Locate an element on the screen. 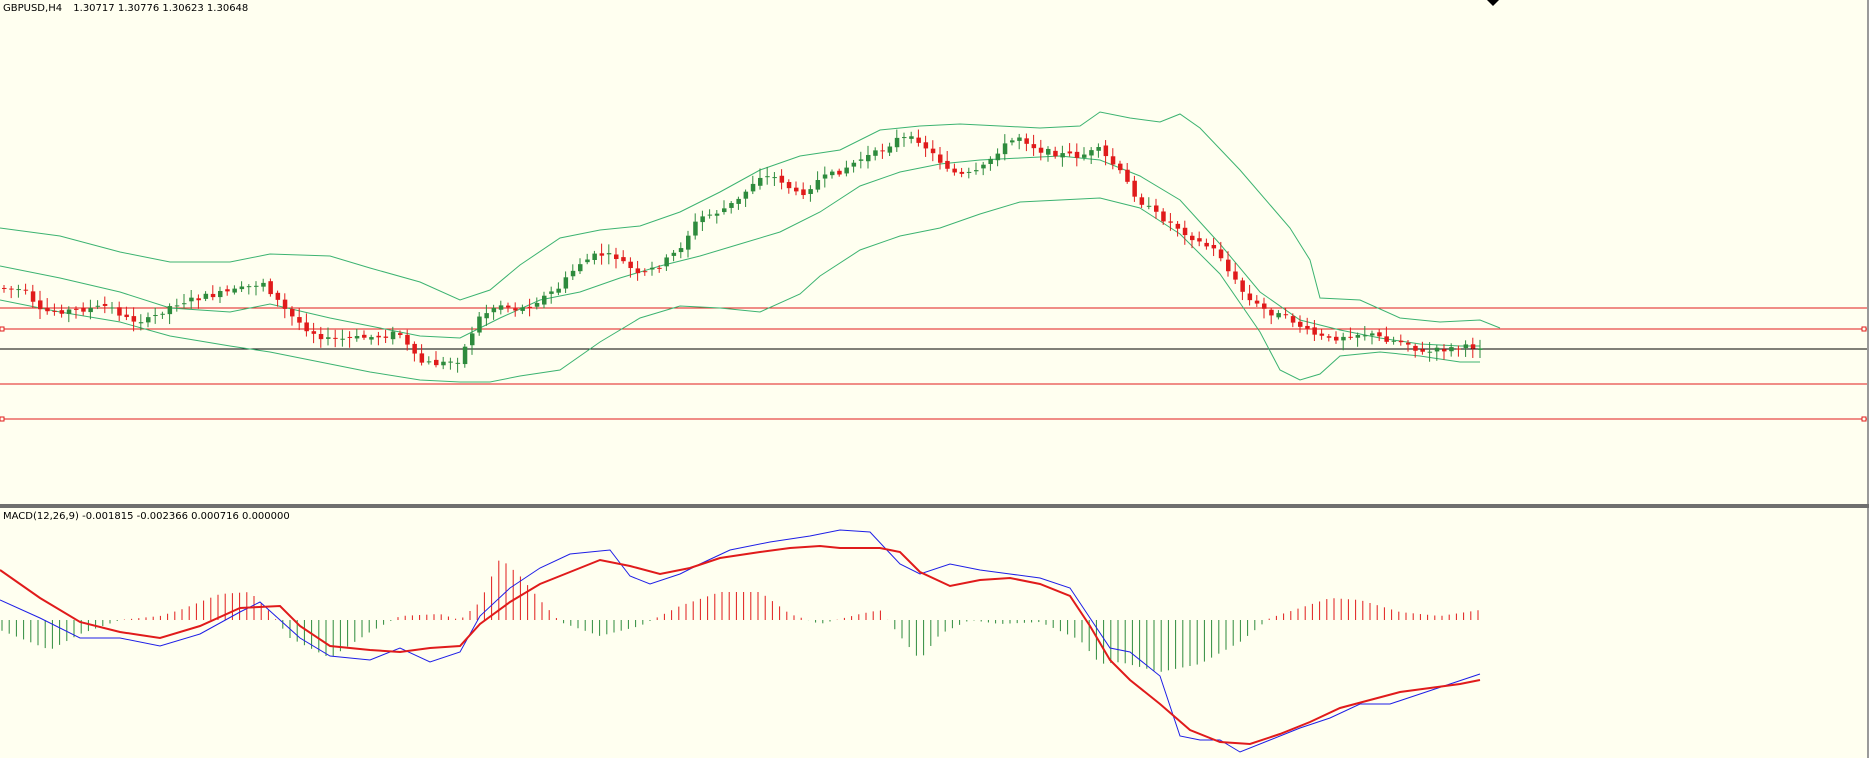 The width and height of the screenshot is (1869, 758). line-handle is located at coordinates (1864, 419).